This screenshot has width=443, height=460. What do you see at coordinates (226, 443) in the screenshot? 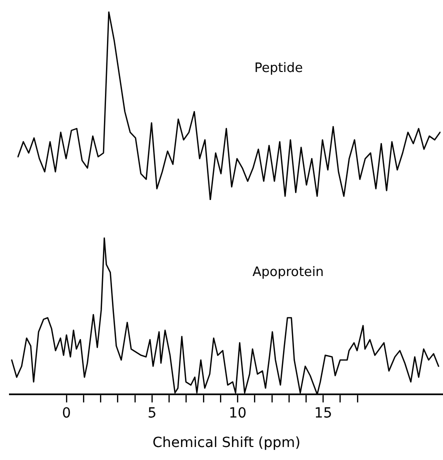
I see `x-axis-title: Chemical Shift (ppm)` at bounding box center [226, 443].